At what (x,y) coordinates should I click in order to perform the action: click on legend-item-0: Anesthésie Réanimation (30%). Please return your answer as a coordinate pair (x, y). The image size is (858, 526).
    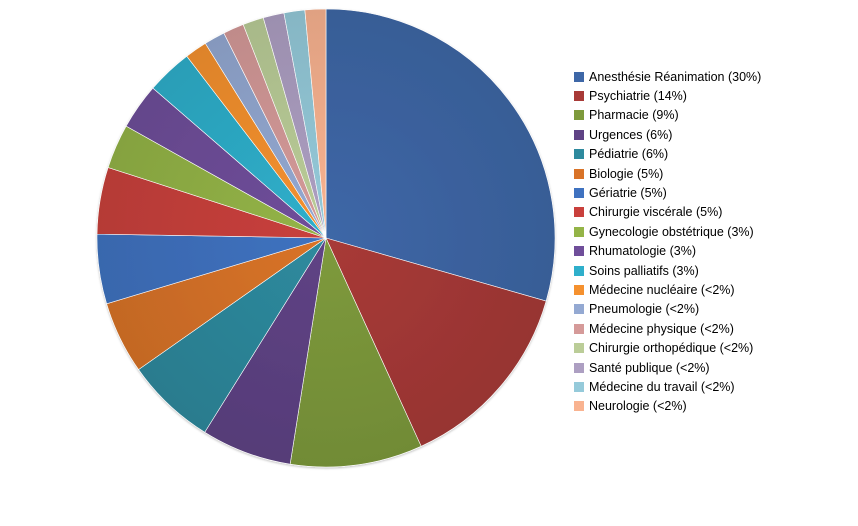
    Looking at the image, I should click on (667, 76).